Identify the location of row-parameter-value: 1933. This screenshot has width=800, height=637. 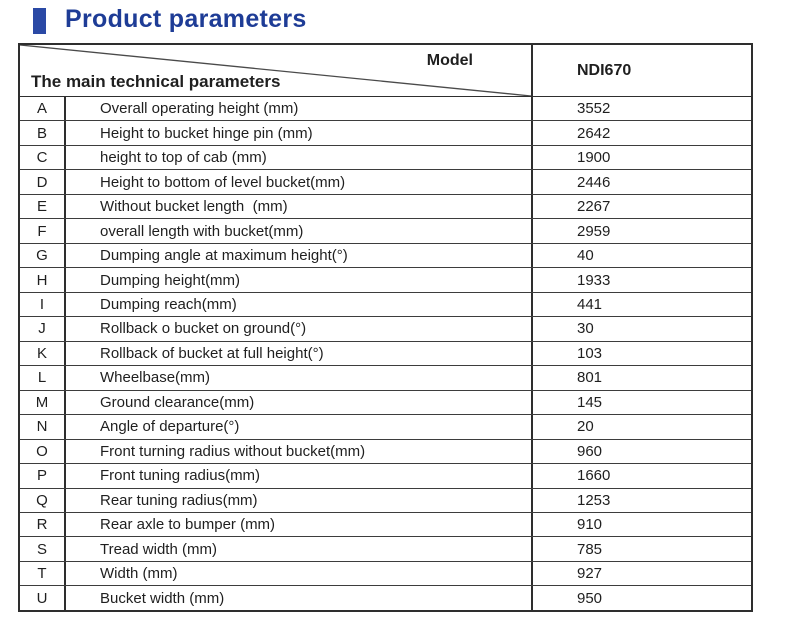
(594, 280).